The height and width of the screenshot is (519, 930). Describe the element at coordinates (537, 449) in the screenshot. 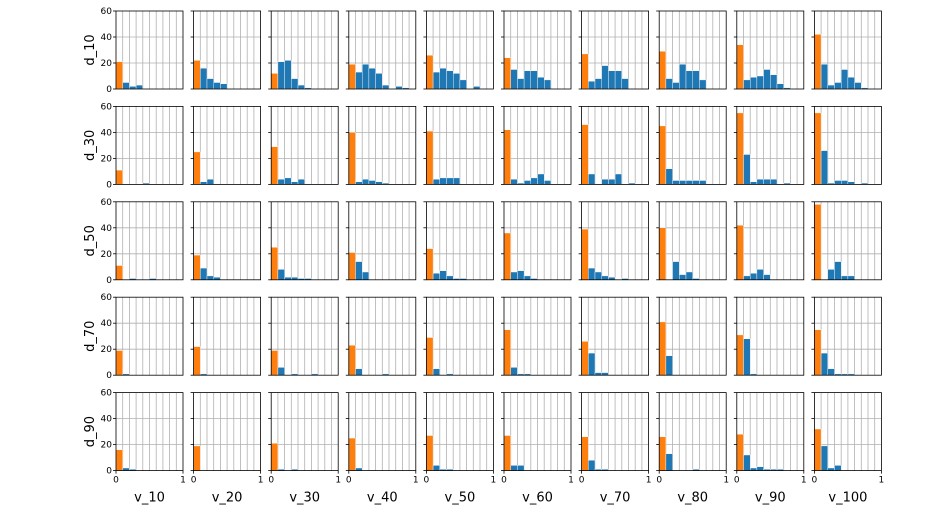

I see `subplot-panel: 0 1 v_60` at that location.